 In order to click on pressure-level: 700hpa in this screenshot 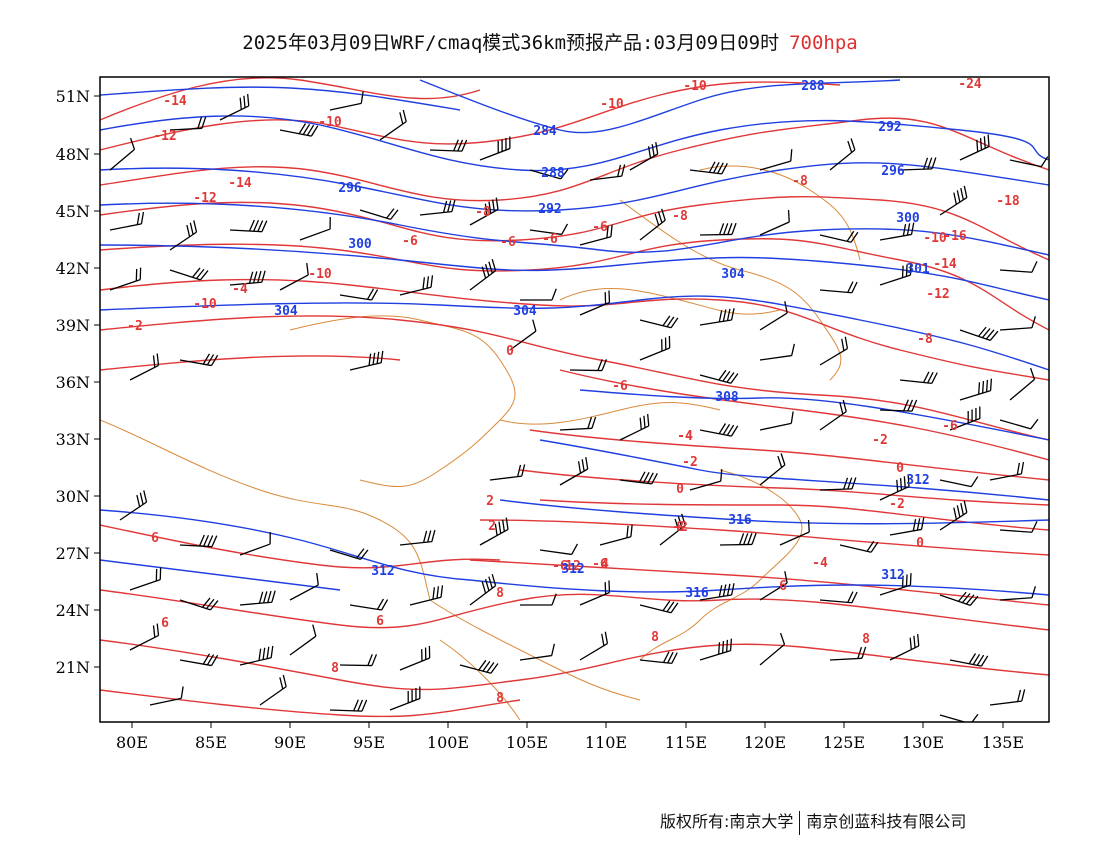, I will do `click(823, 43)`.